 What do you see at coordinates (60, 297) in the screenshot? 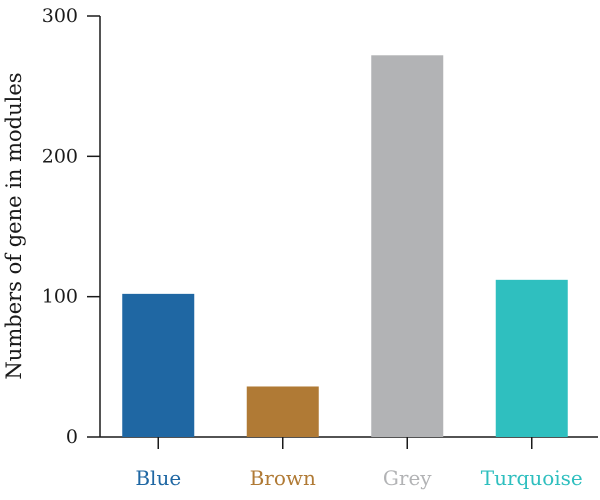
I see `y-tick-label-100: 100` at bounding box center [60, 297].